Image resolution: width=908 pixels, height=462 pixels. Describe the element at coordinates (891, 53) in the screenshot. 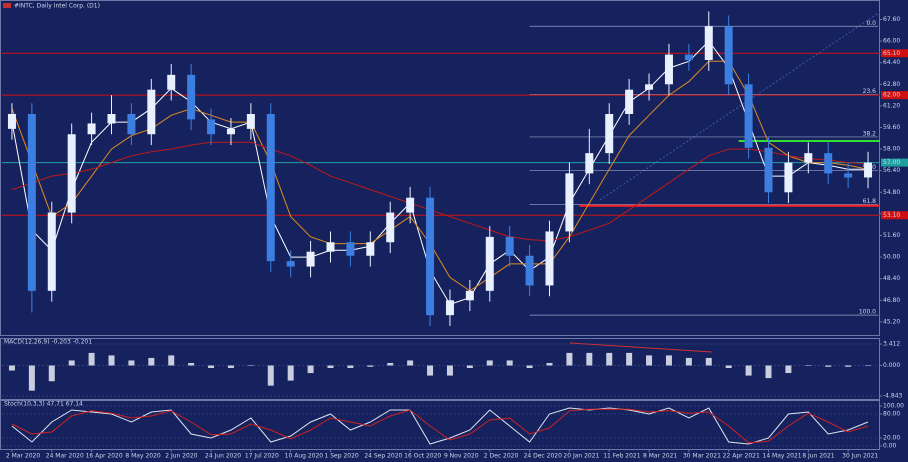

I see `price-tag-label: 65.10` at that location.